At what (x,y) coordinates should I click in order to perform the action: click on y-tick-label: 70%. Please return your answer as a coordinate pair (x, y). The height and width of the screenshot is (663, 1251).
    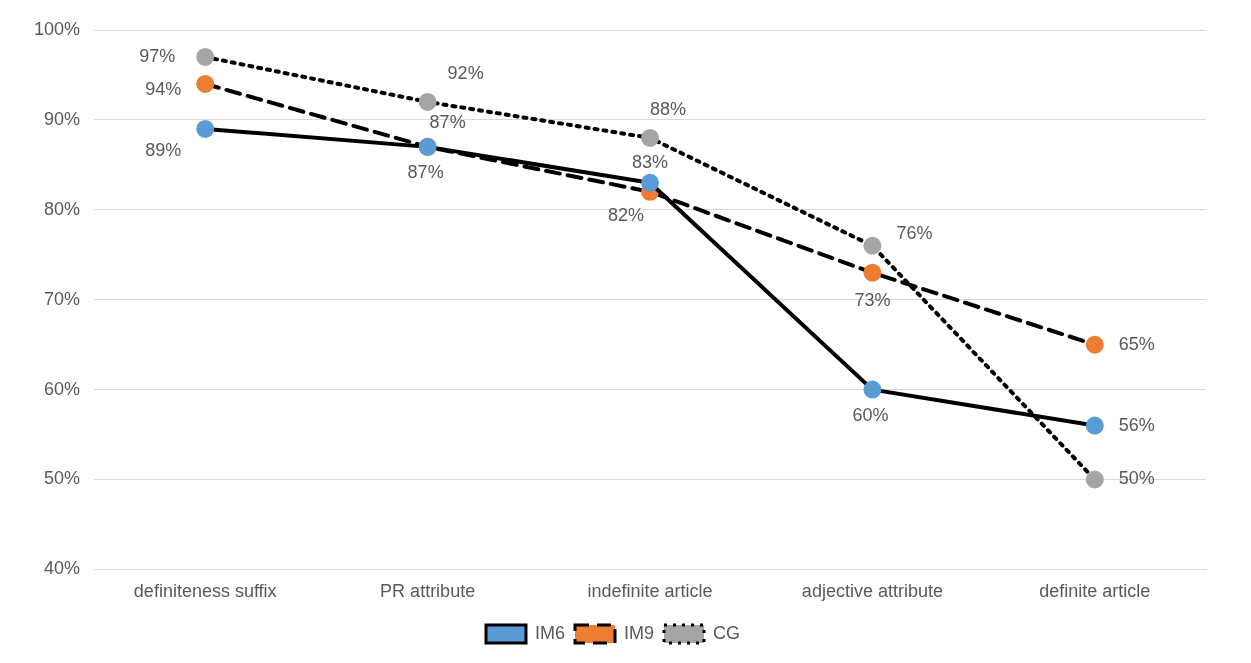
    Looking at the image, I should click on (62, 298).